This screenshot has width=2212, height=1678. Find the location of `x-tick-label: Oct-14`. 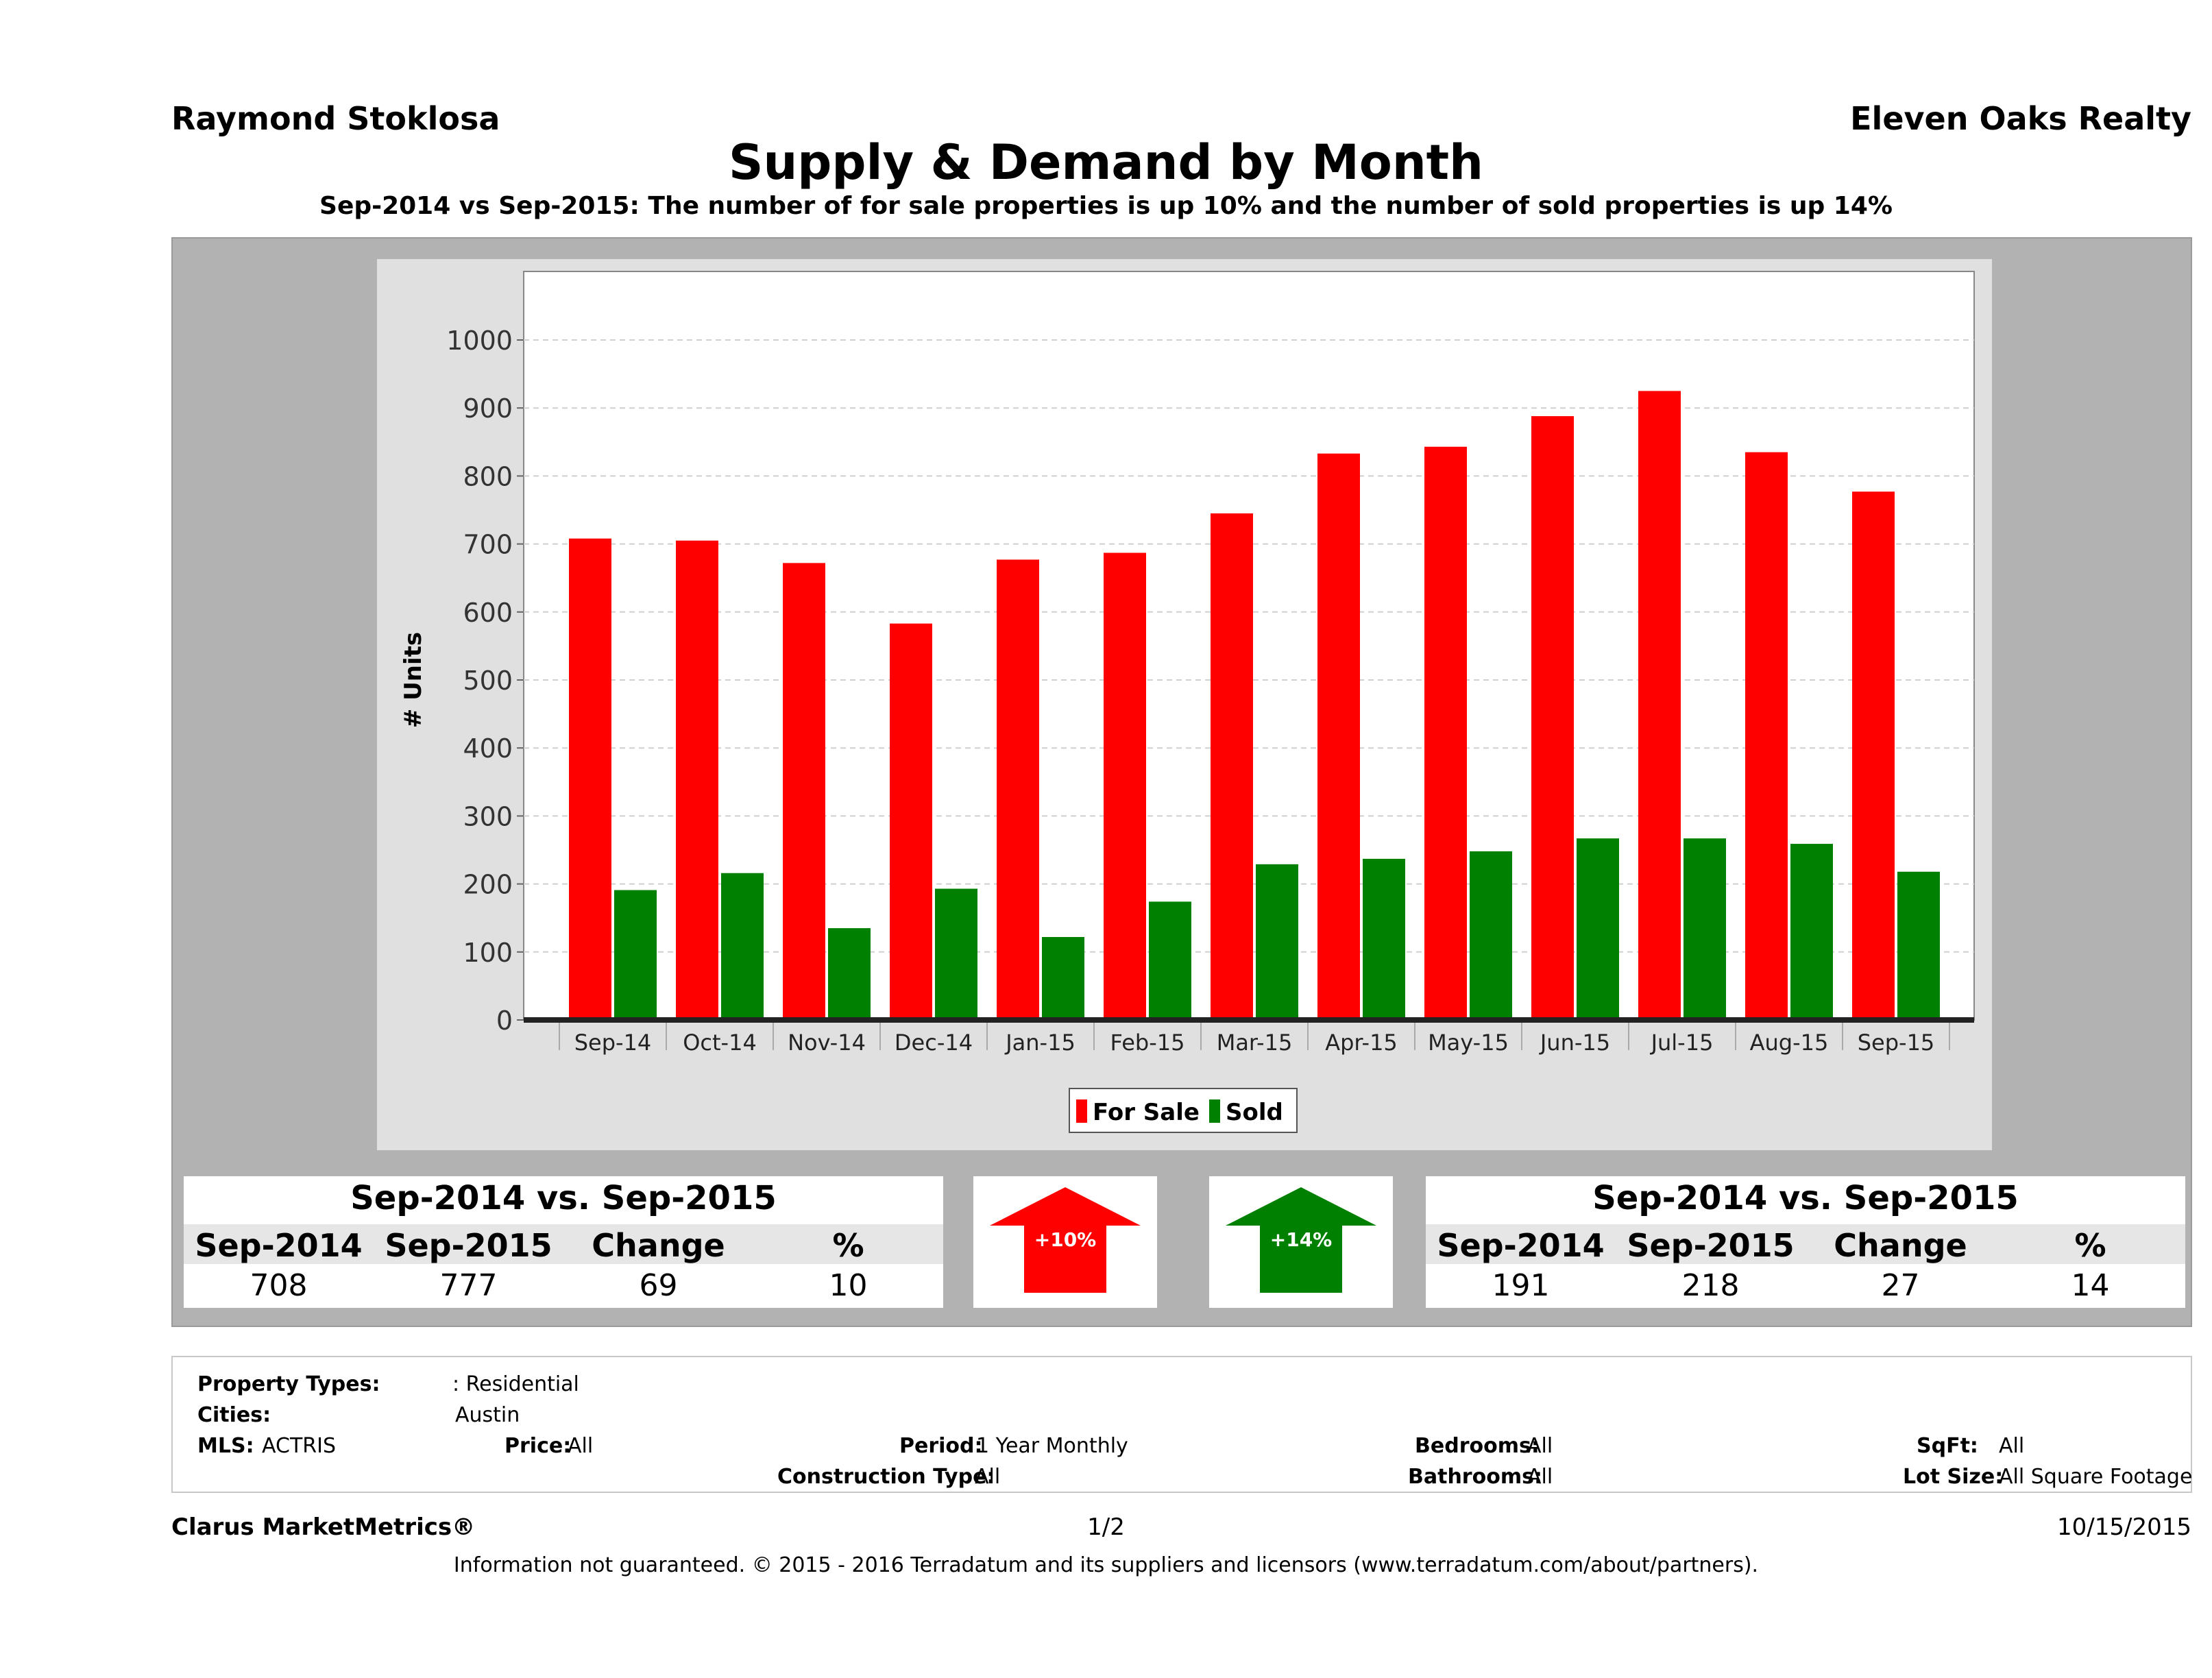

x-tick-label: Oct-14 is located at coordinates (720, 1043).